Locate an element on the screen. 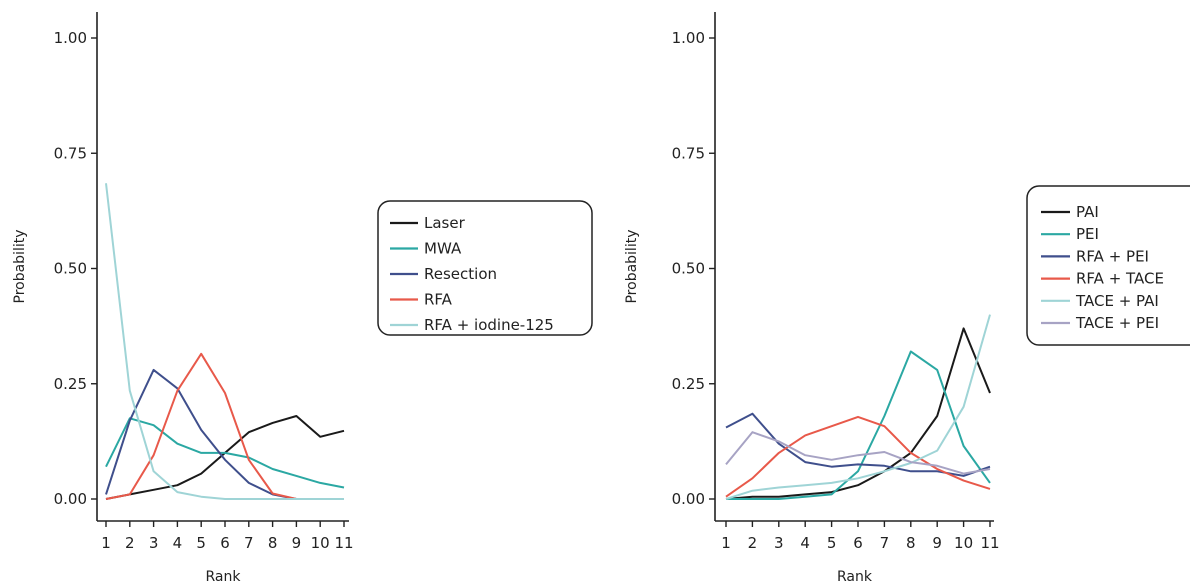 Image resolution: width=1190 pixels, height=584 pixels. legend-label: RFA + PEI is located at coordinates (1112, 256).